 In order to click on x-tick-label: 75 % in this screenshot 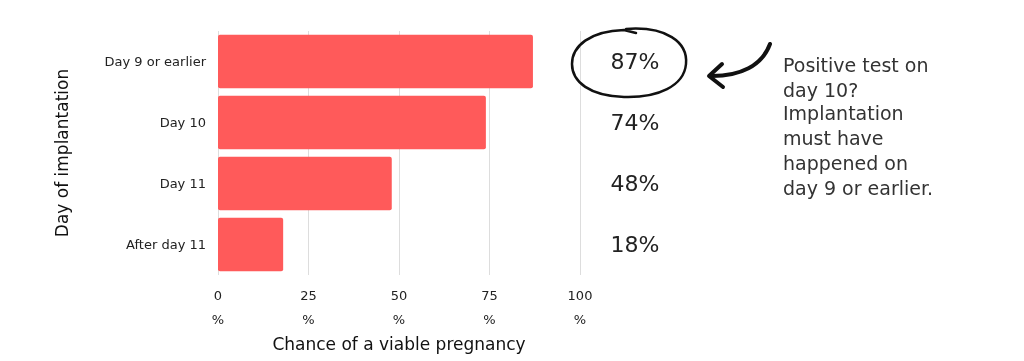, I will do `click(489, 307)`.